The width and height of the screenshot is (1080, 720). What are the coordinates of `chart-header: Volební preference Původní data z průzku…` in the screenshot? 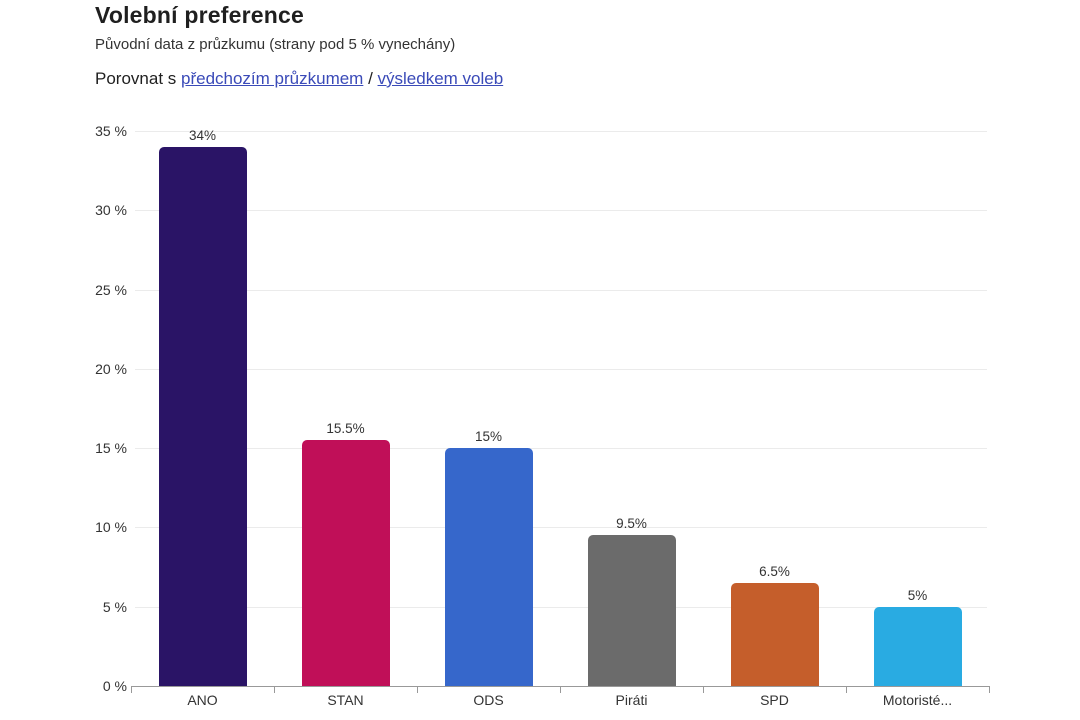 It's located at (299, 45).